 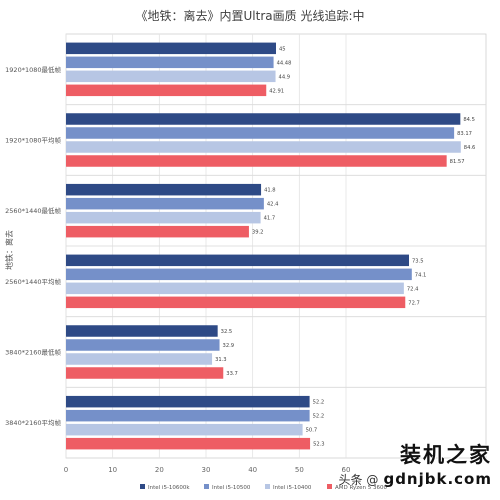 What do you see at coordinates (232, 374) in the screenshot?
I see `data-label: 33.7` at bounding box center [232, 374].